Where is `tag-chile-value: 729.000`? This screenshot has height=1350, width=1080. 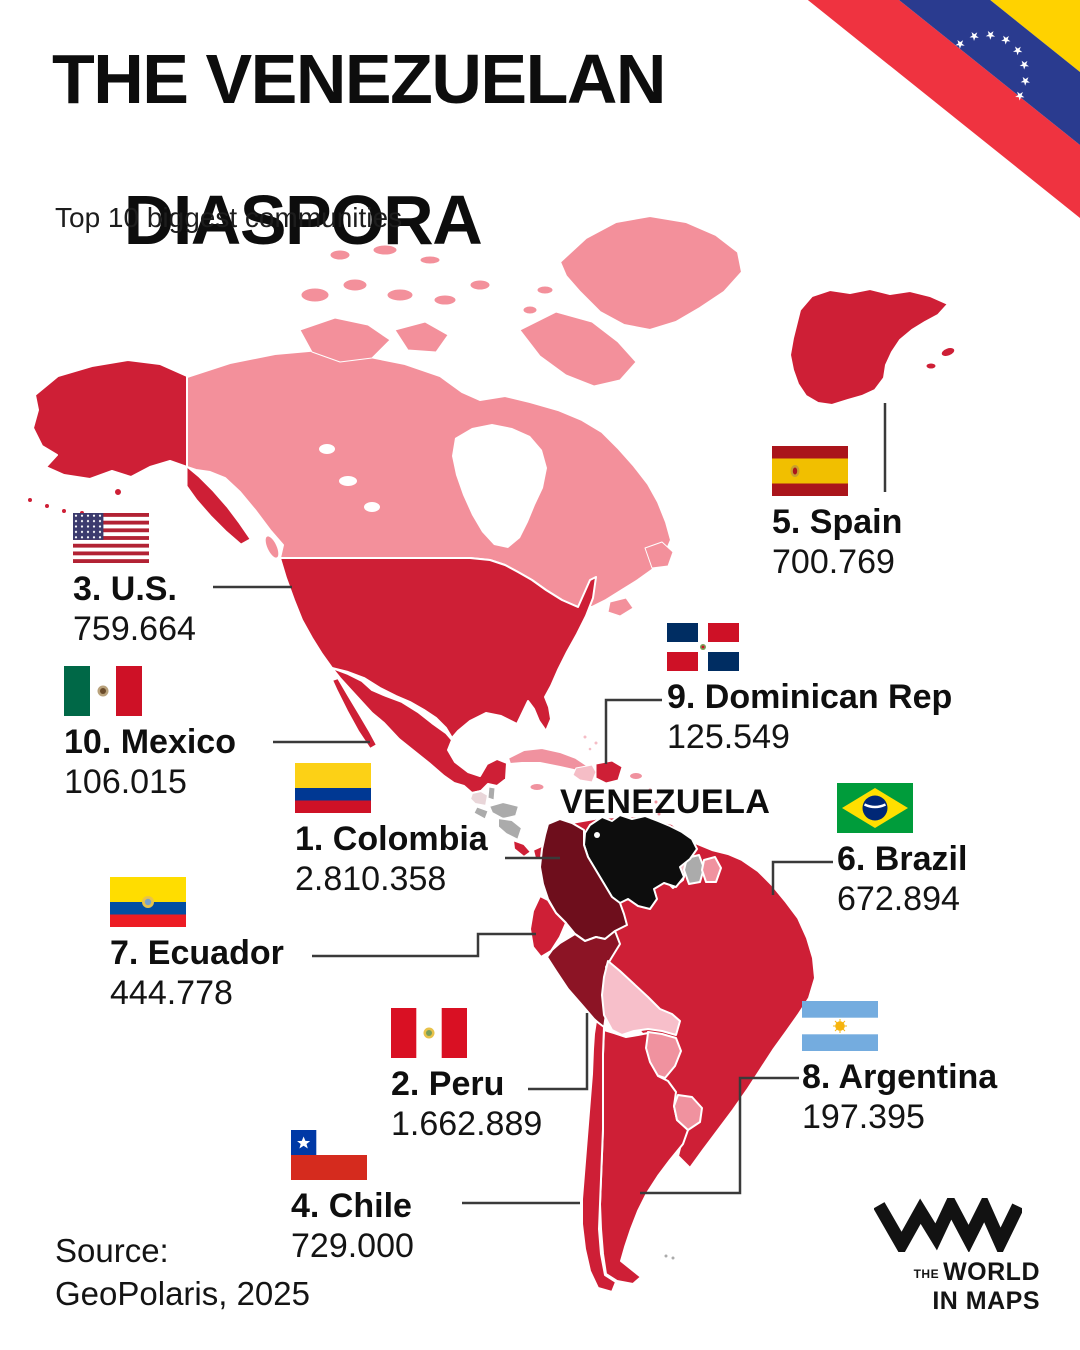 tag-chile-value: 729.000 is located at coordinates (352, 1246).